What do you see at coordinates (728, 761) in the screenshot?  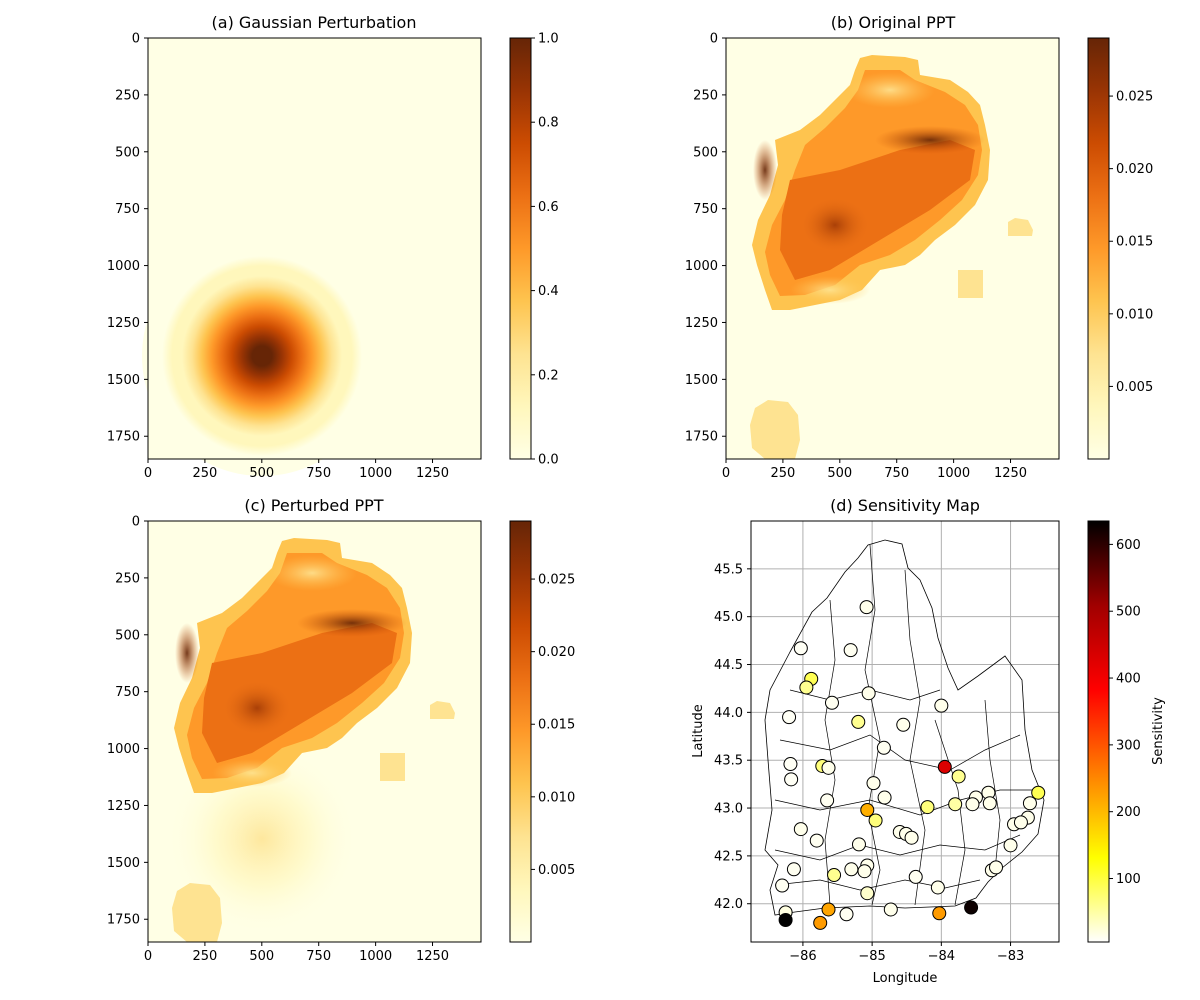 I see `y-tick-label: 43.5` at bounding box center [728, 761].